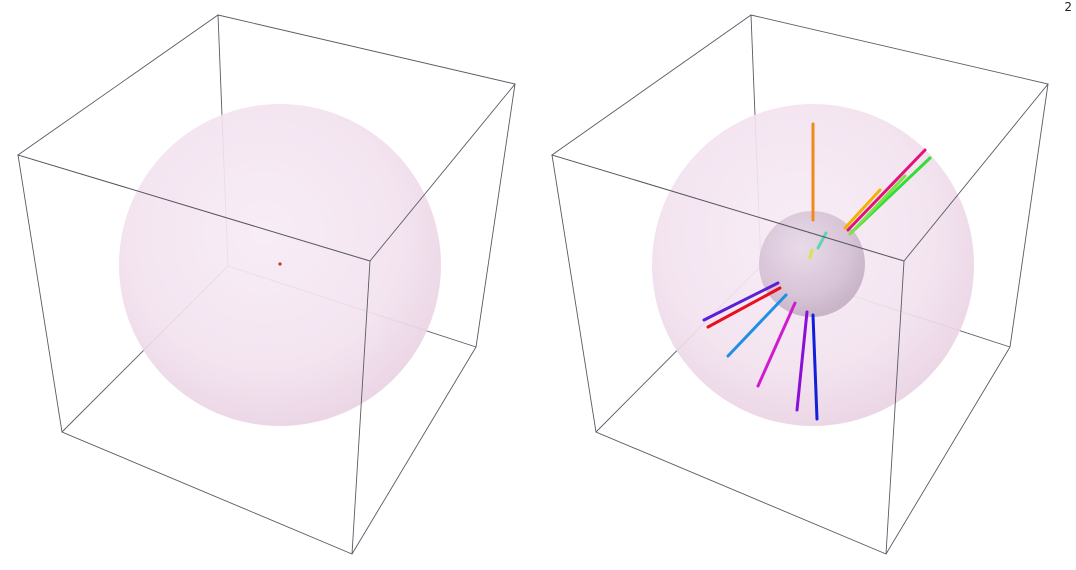 This screenshot has height=570, width=1076. Describe the element at coordinates (776, 344) in the screenshot. I see `ray-magenta-down` at that location.